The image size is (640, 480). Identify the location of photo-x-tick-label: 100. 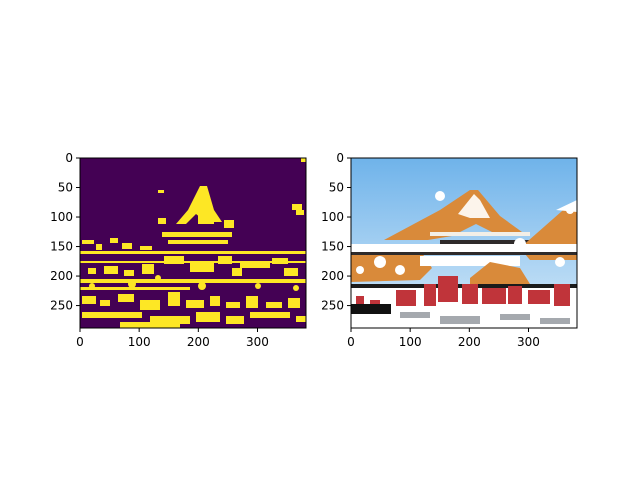
(410, 342).